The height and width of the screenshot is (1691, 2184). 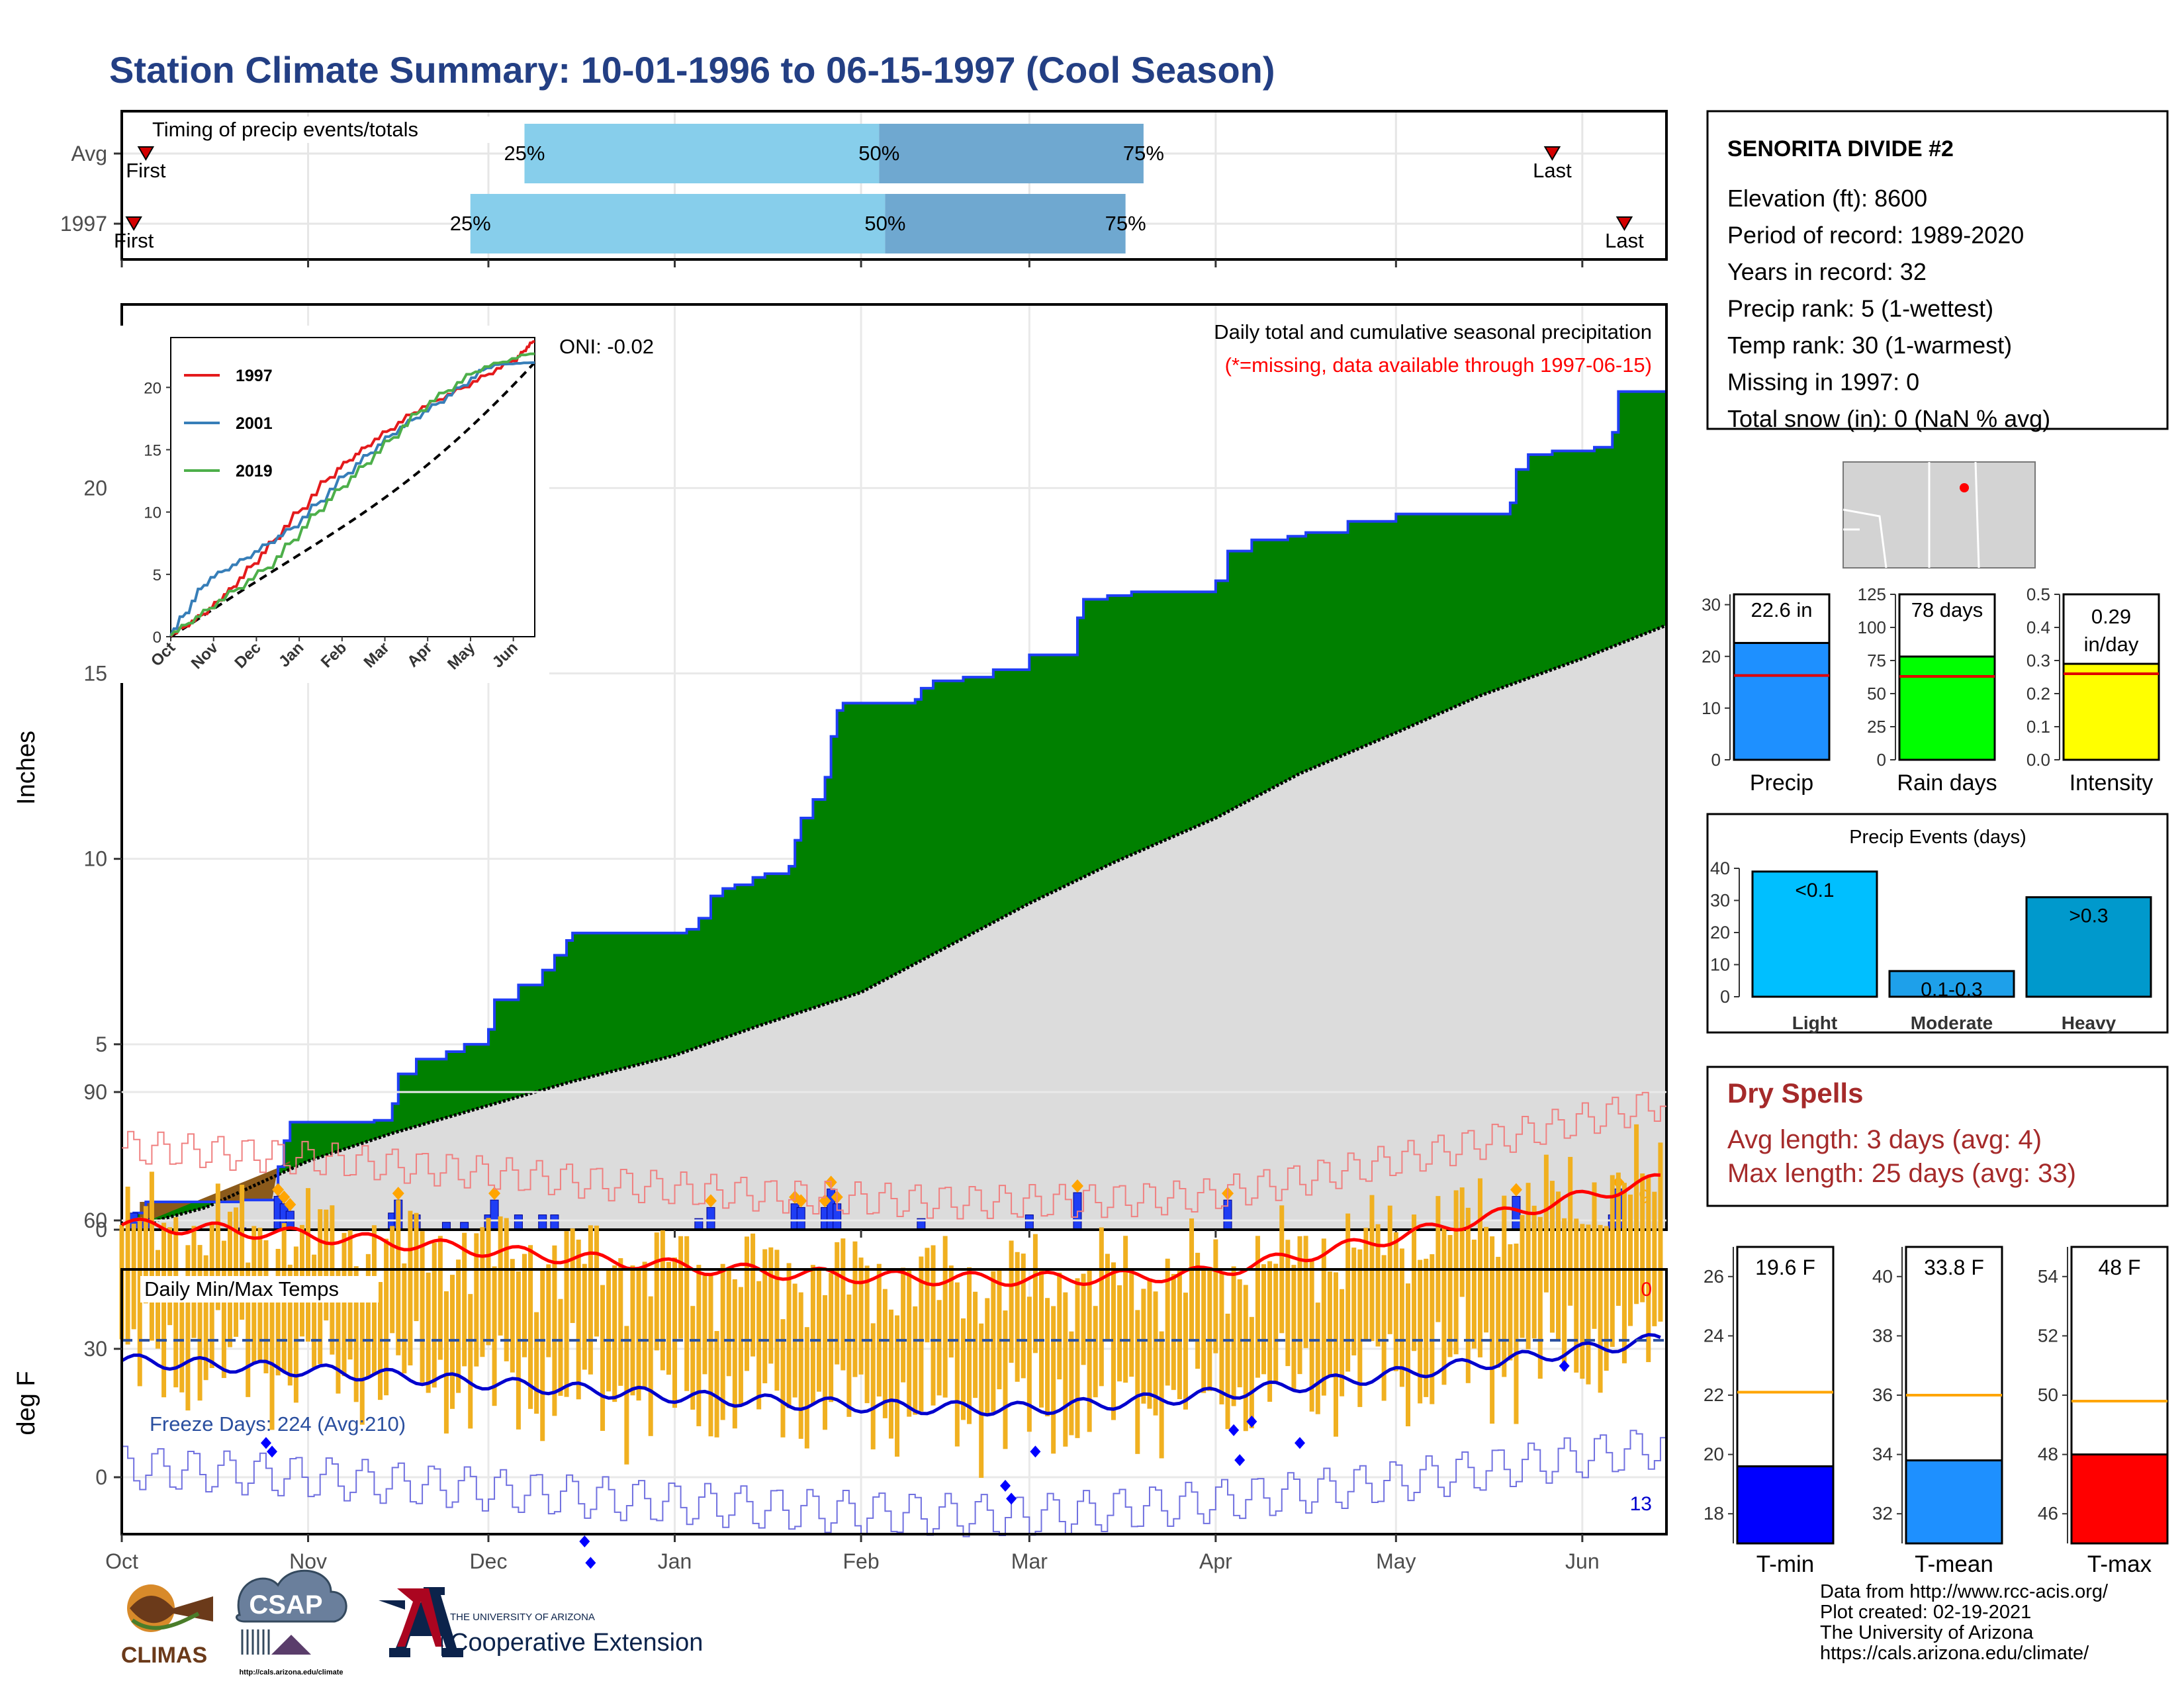 What do you see at coordinates (101, 1044) in the screenshot?
I see `precip-y-tick-label: 5` at bounding box center [101, 1044].